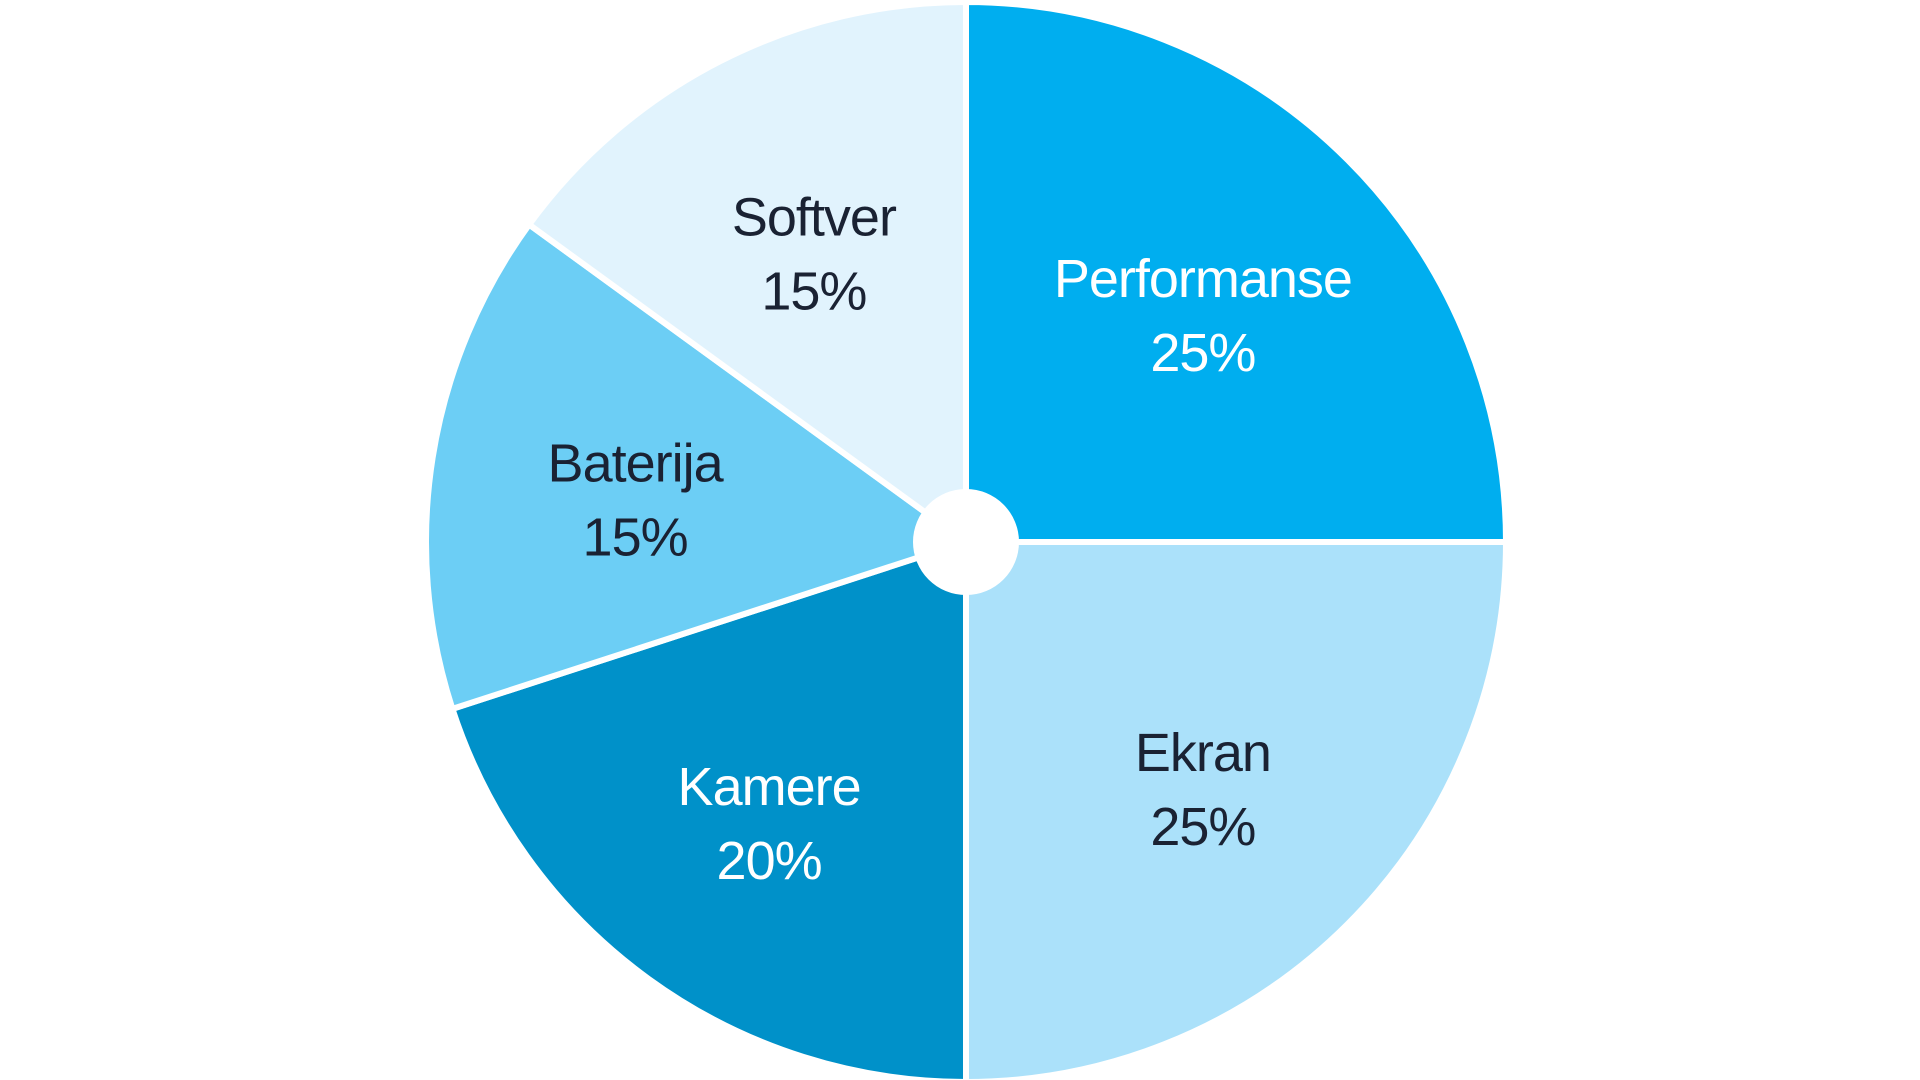  What do you see at coordinates (636, 464) in the screenshot?
I see `slice-label-baterija: Baterija` at bounding box center [636, 464].